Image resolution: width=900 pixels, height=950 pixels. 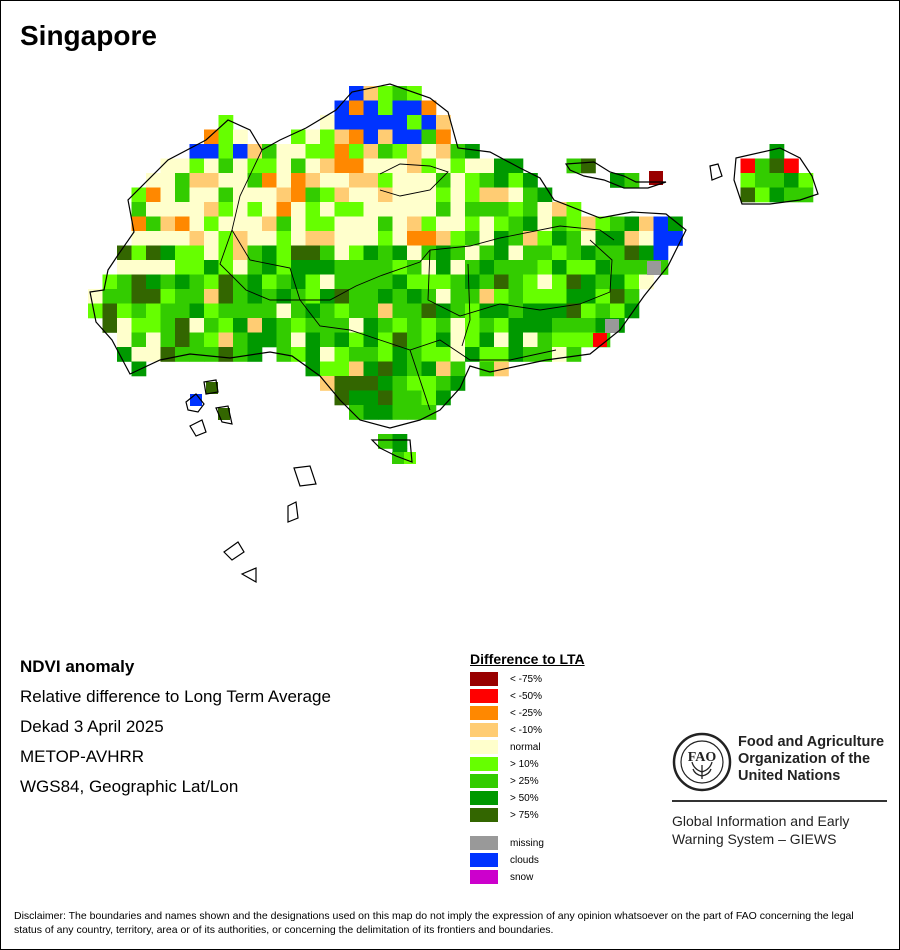 I want to click on info-line-4: WGS84, Geographic Lat/Lon, so click(x=129, y=786).